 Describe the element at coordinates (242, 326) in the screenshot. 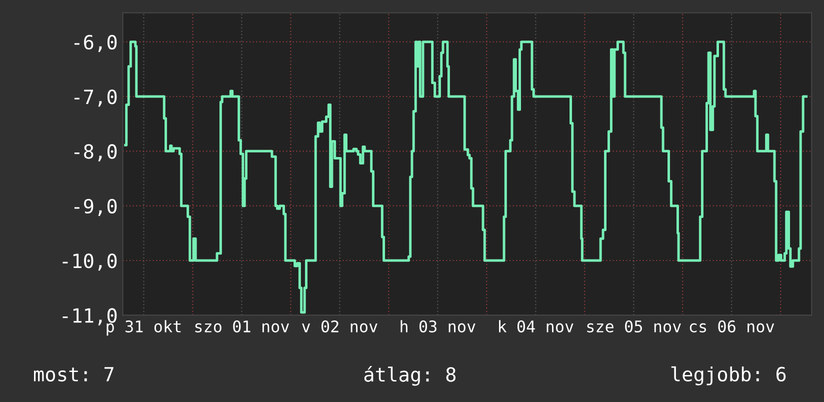

I see `x-tick-label: szo 01 nov` at that location.